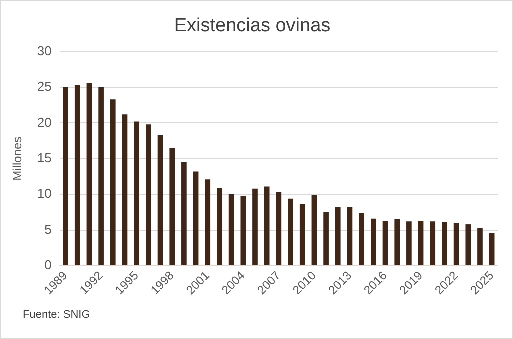  I want to click on y-tick-label: 20, so click(44, 122).